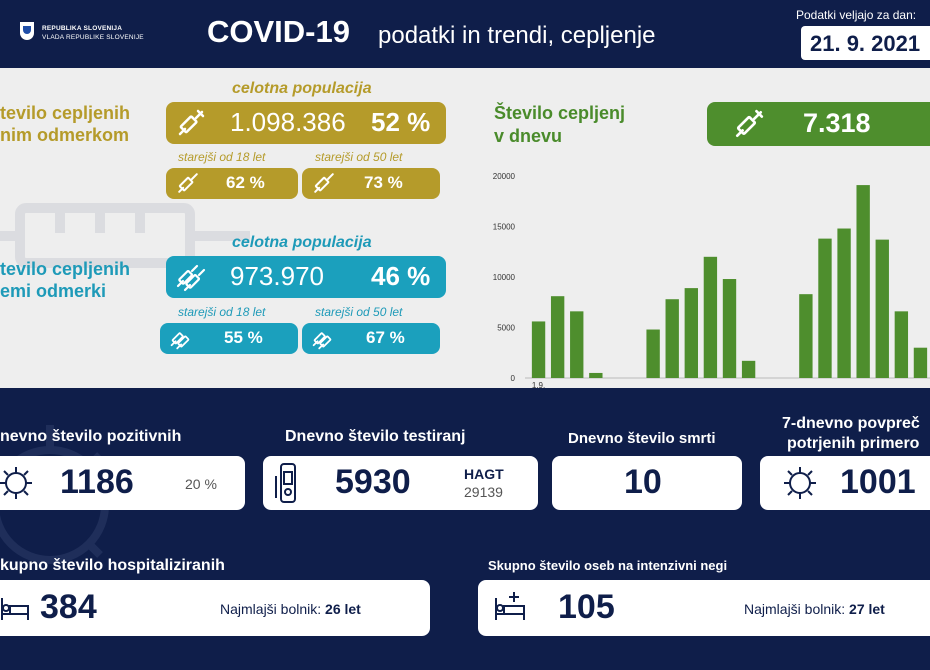 The width and height of the screenshot is (930, 670). I want to click on bar-2.9., so click(557, 337).